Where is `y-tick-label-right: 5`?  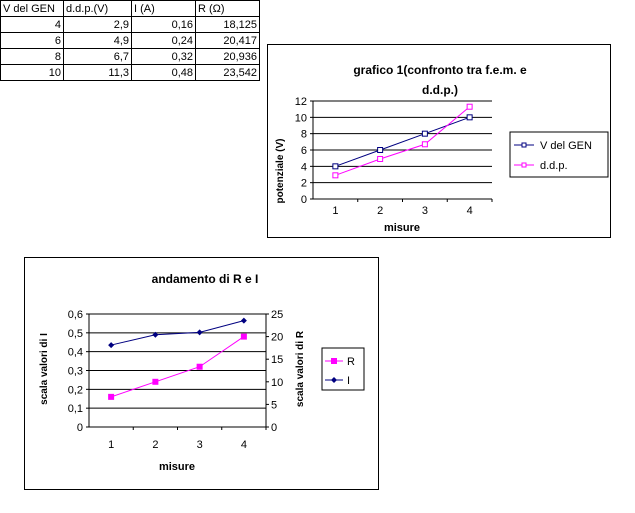 y-tick-label-right: 5 is located at coordinates (274, 405).